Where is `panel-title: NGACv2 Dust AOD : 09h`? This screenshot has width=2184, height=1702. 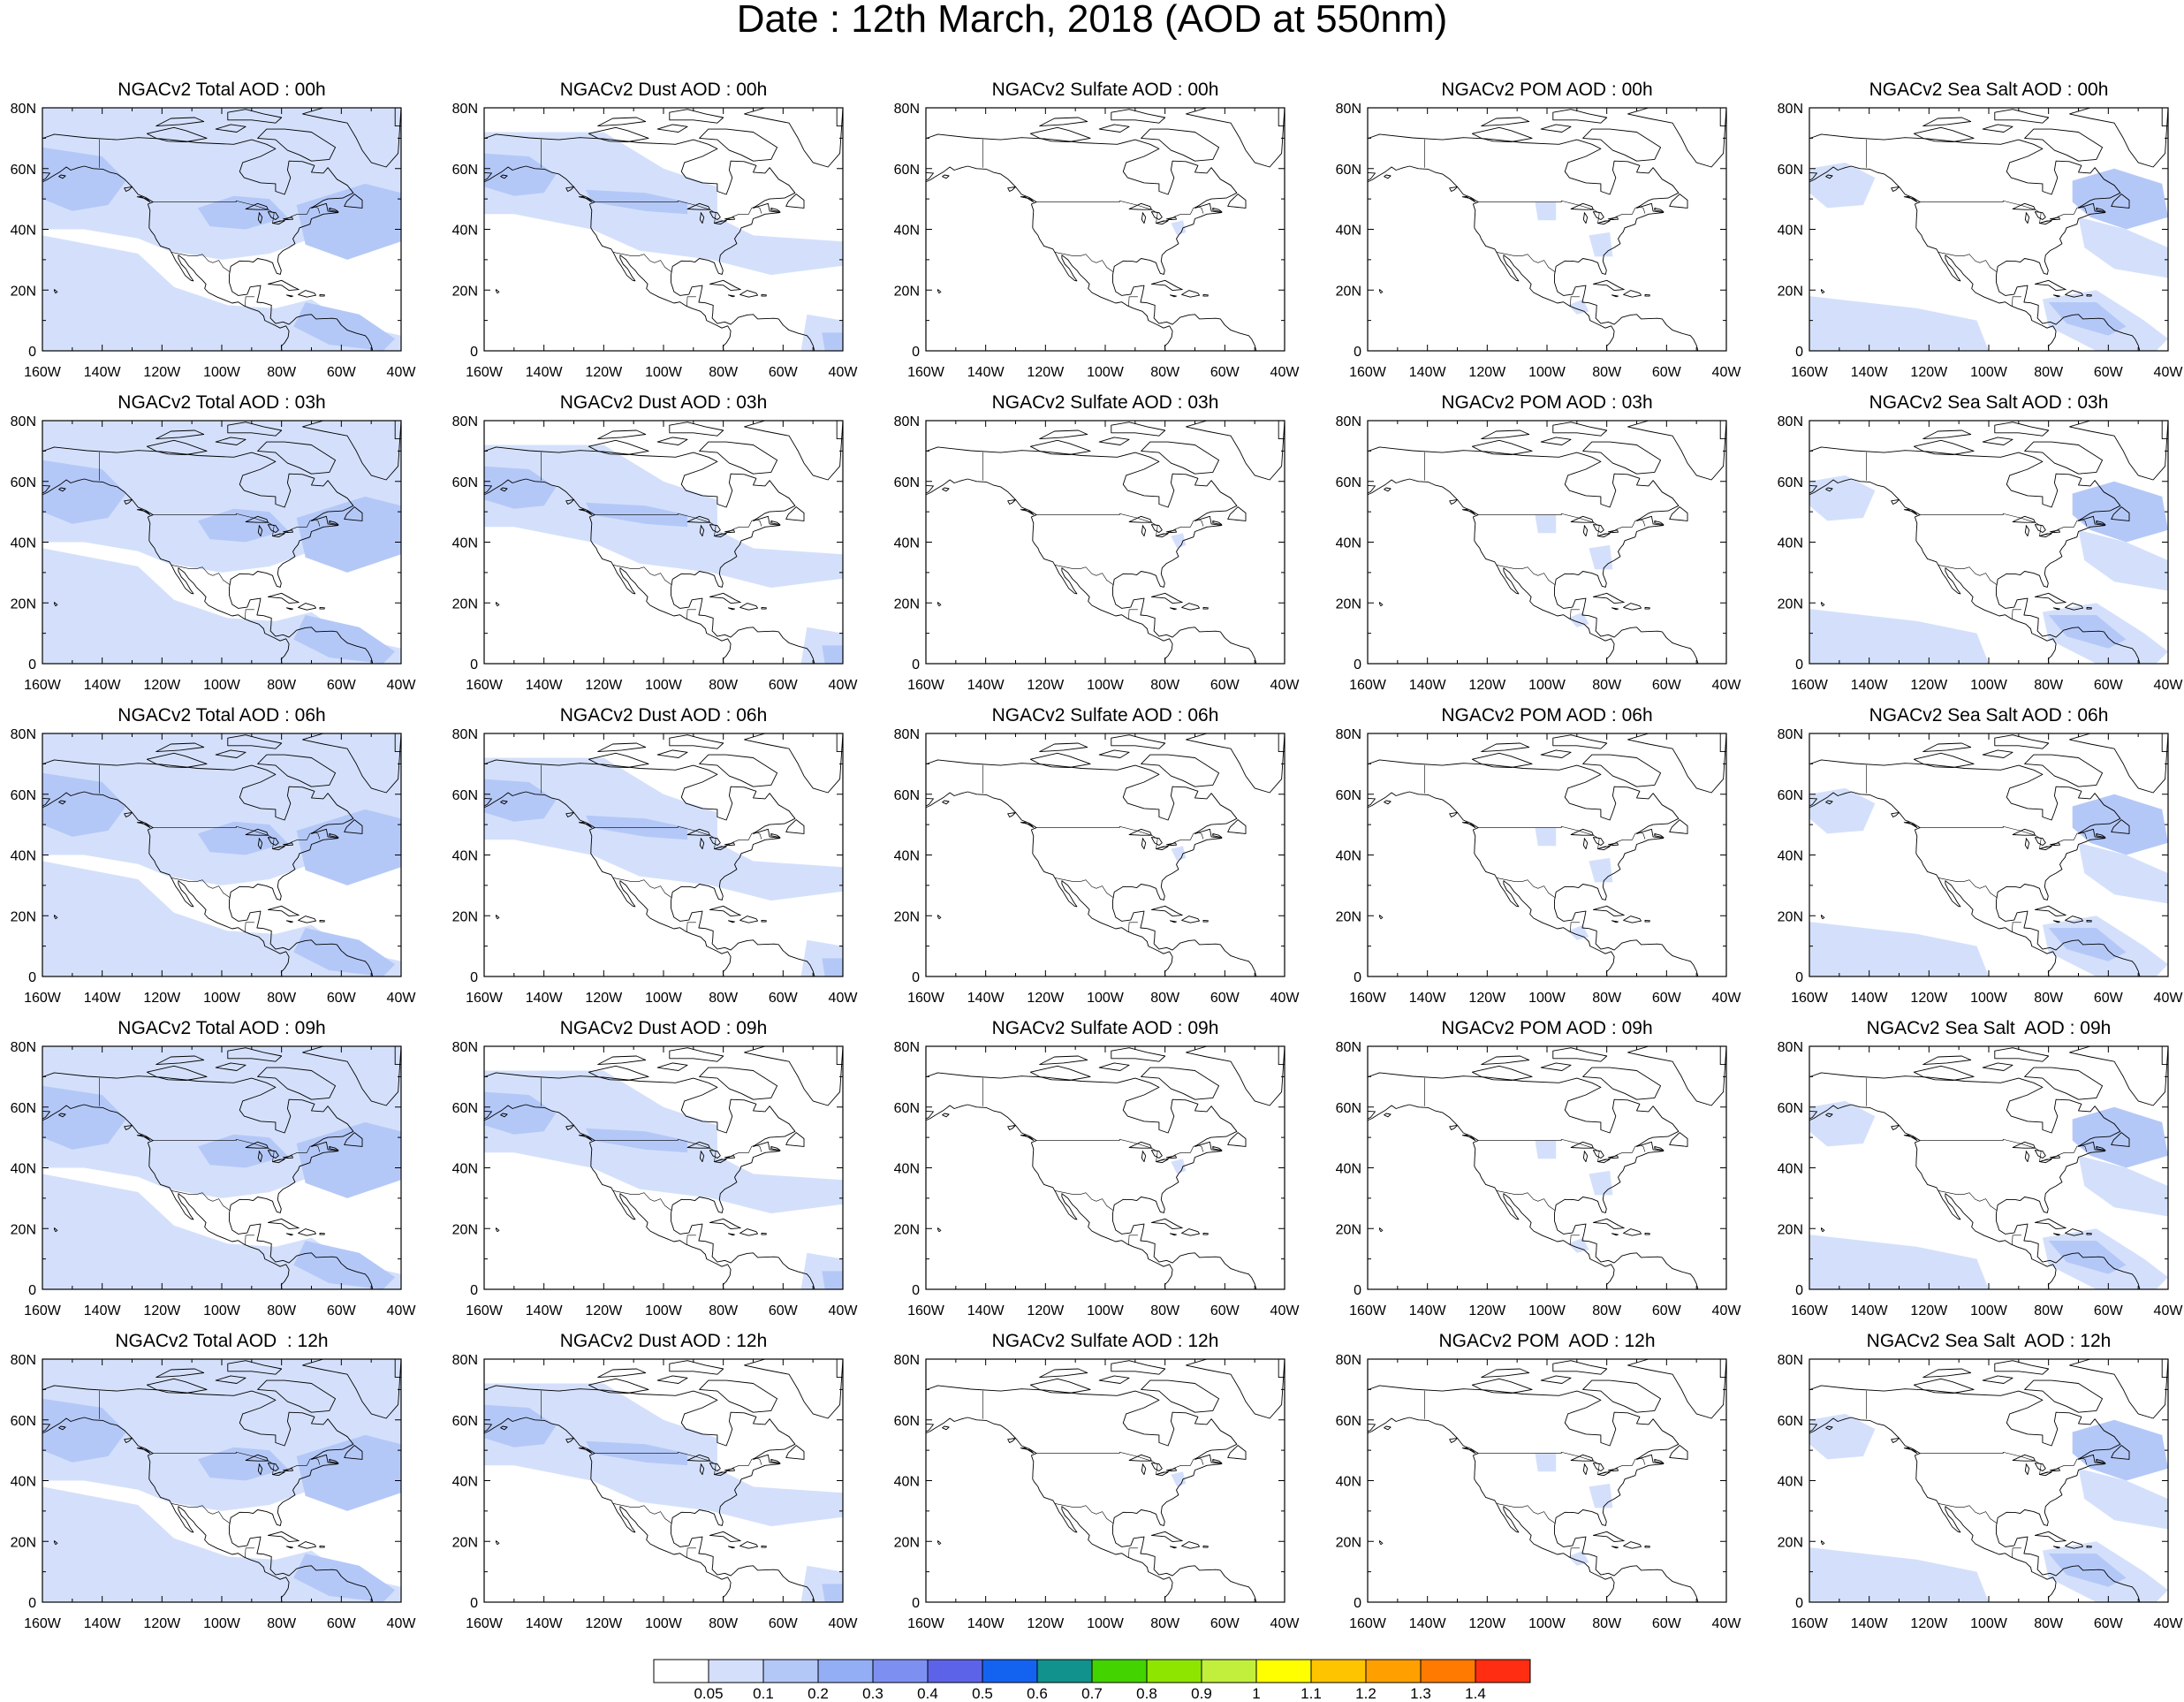
panel-title: NGACv2 Dust AOD : 09h is located at coordinates (663, 1028).